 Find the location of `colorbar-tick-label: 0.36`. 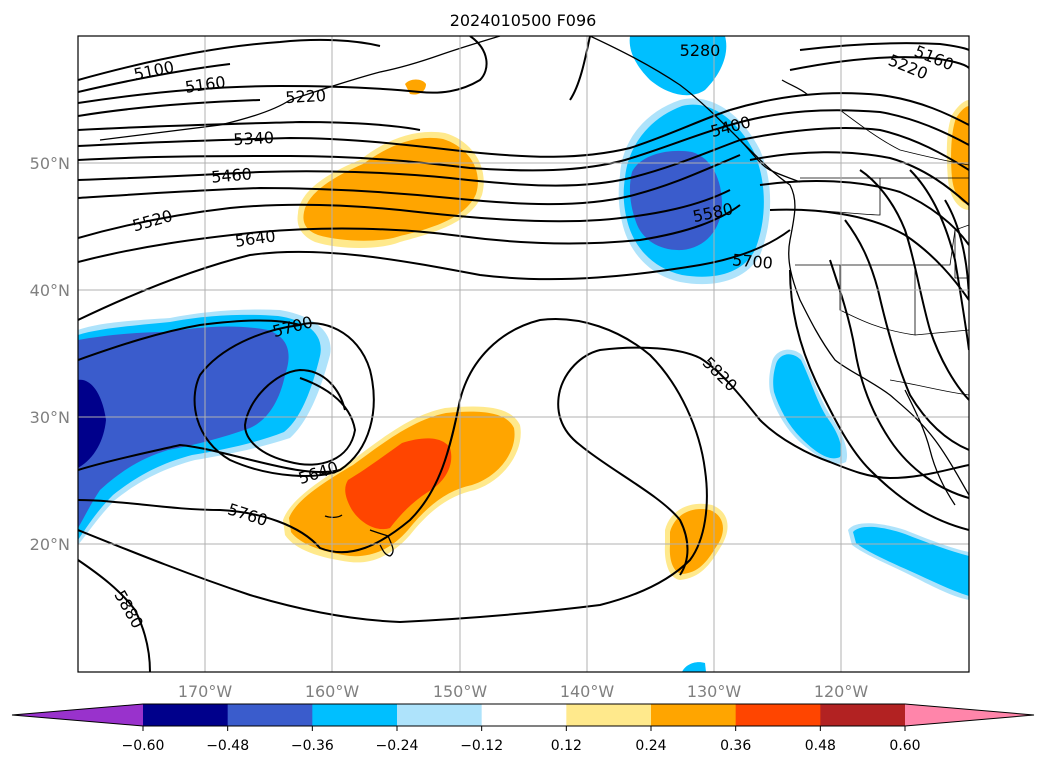

colorbar-tick-label: 0.36 is located at coordinates (735, 746).